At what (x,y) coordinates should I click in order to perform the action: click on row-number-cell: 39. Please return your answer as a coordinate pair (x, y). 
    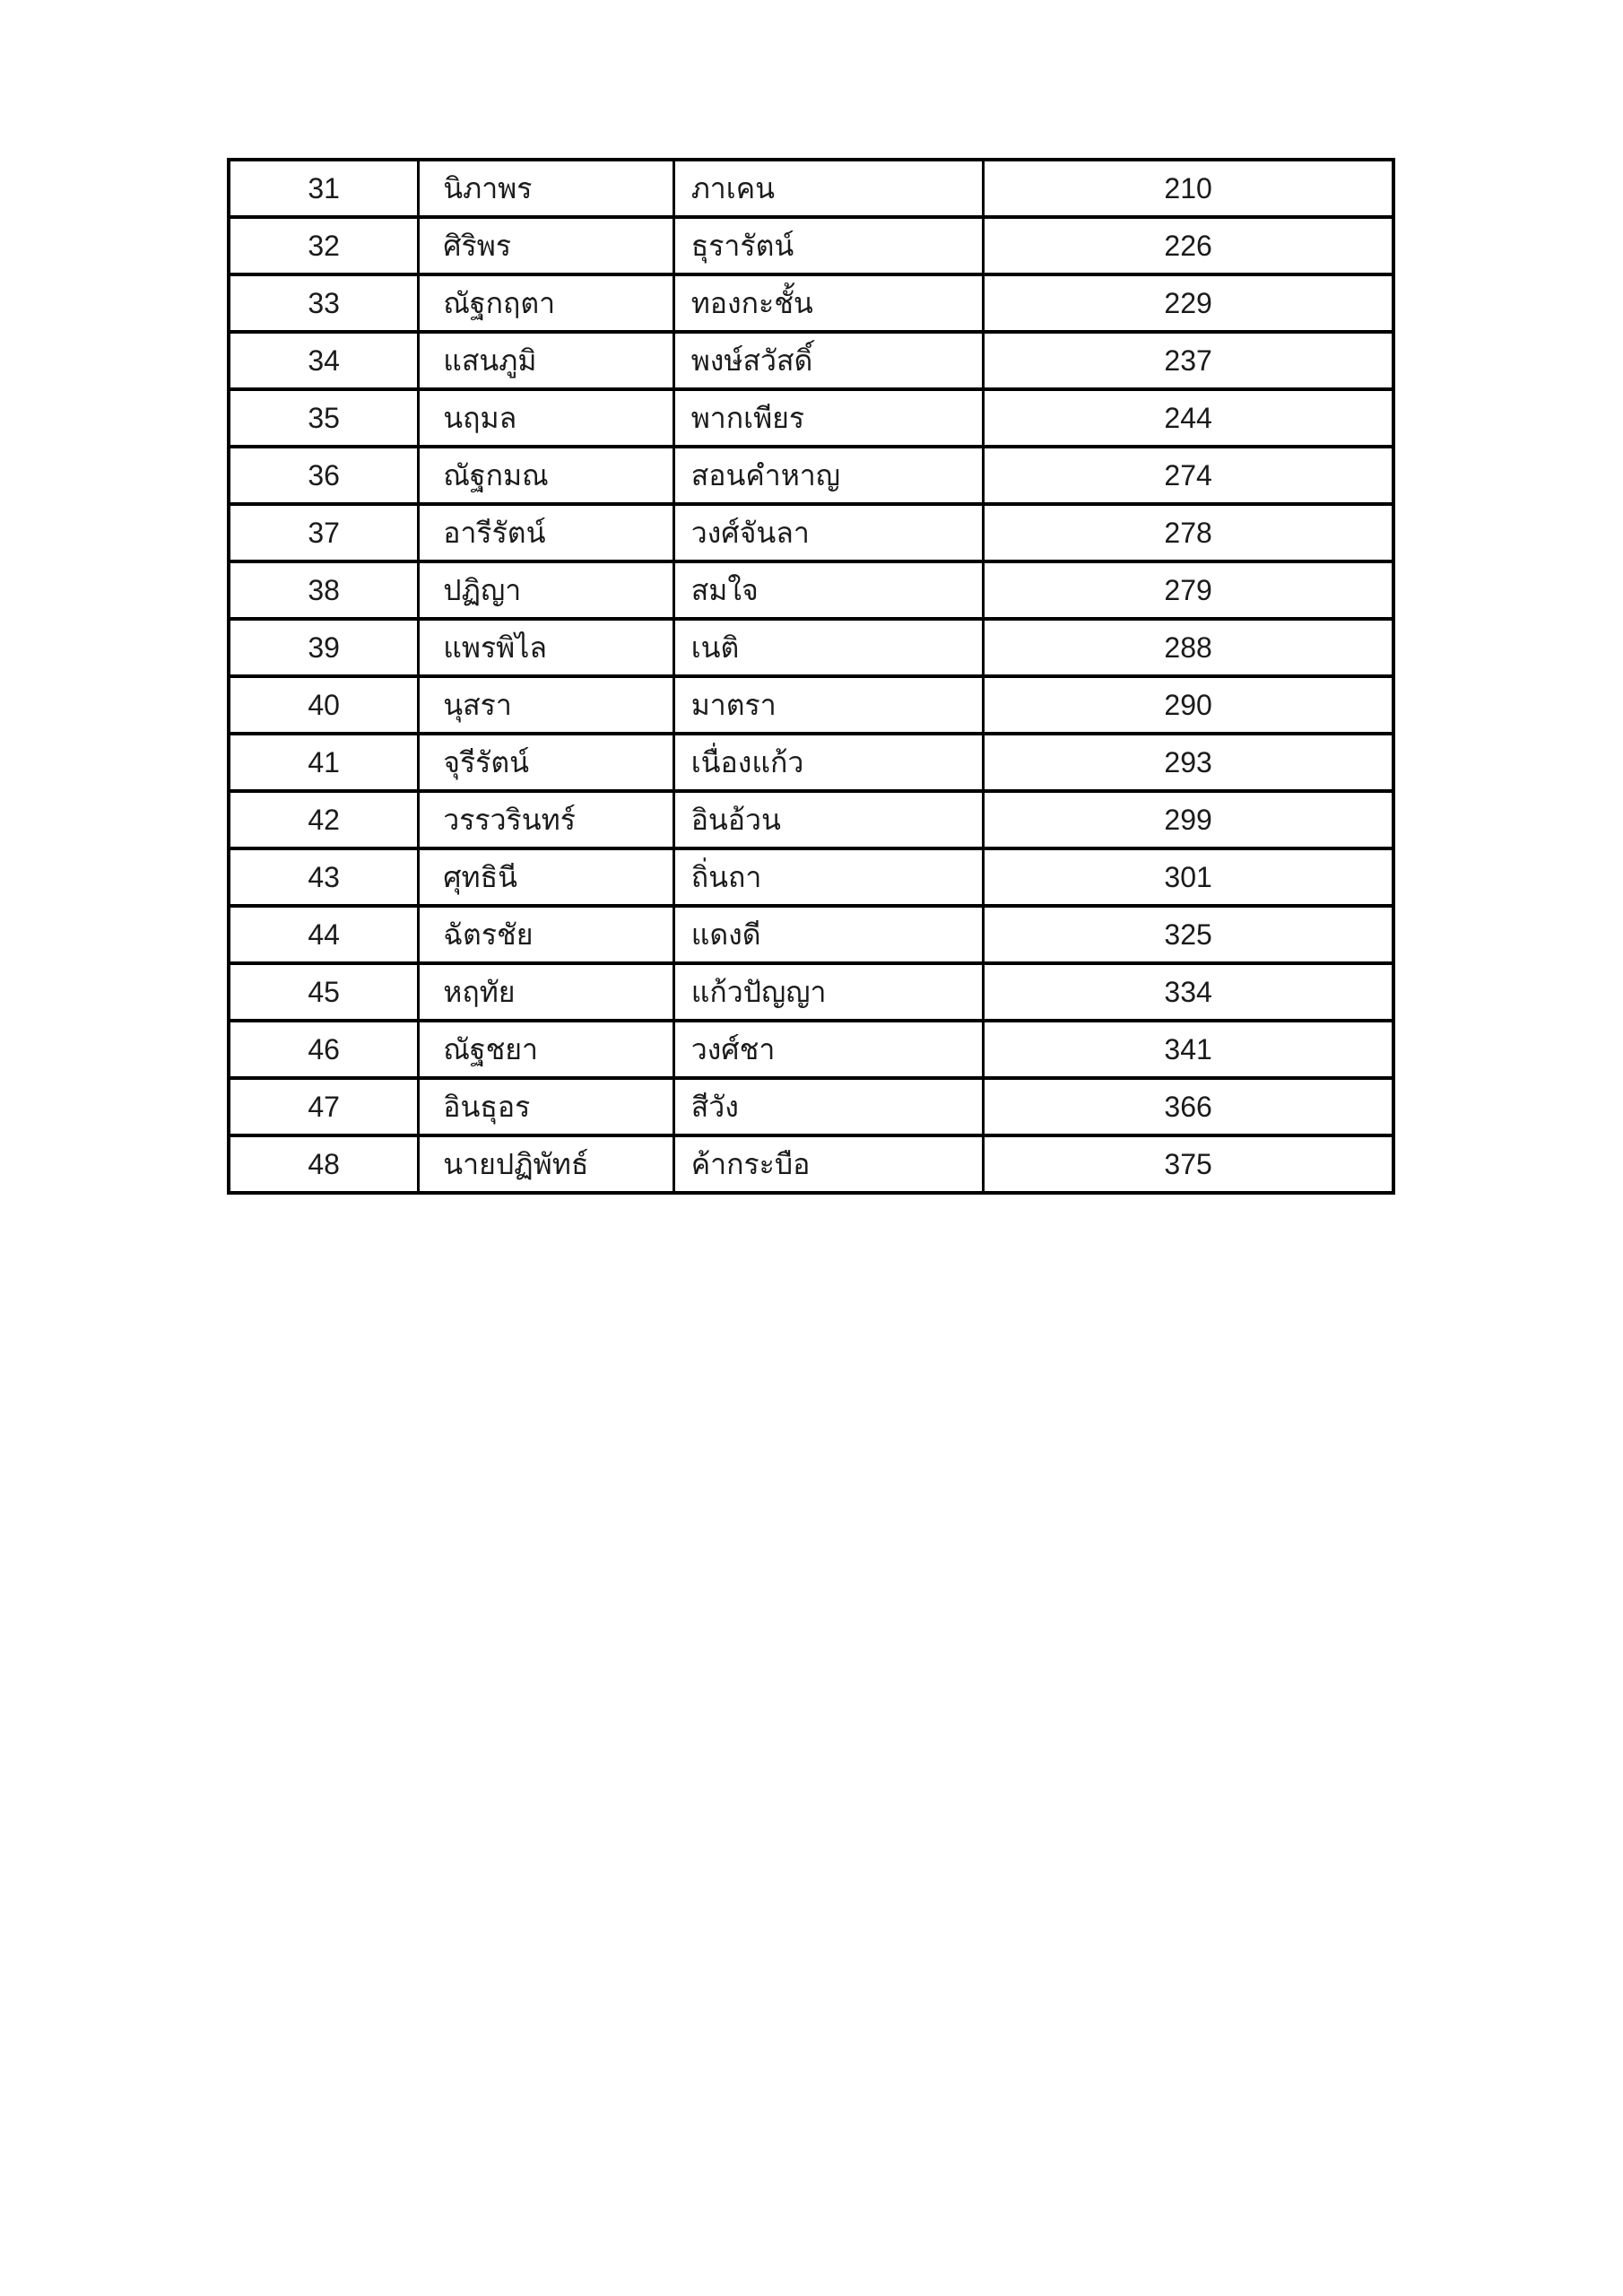
    Looking at the image, I should click on (324, 647).